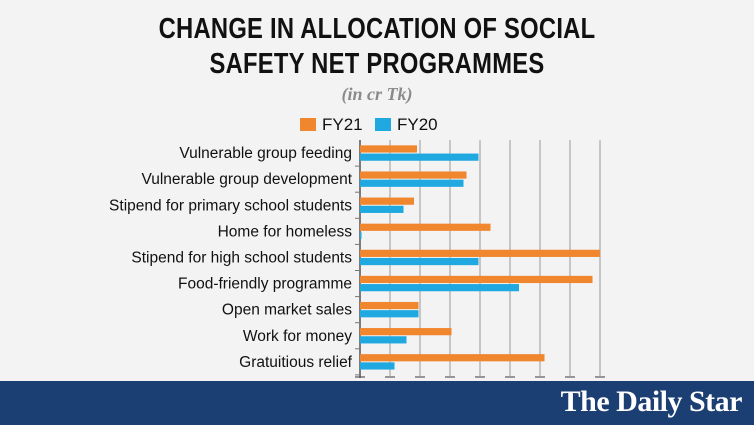  I want to click on chart-subtitle: (in cr Tk), so click(377, 94).